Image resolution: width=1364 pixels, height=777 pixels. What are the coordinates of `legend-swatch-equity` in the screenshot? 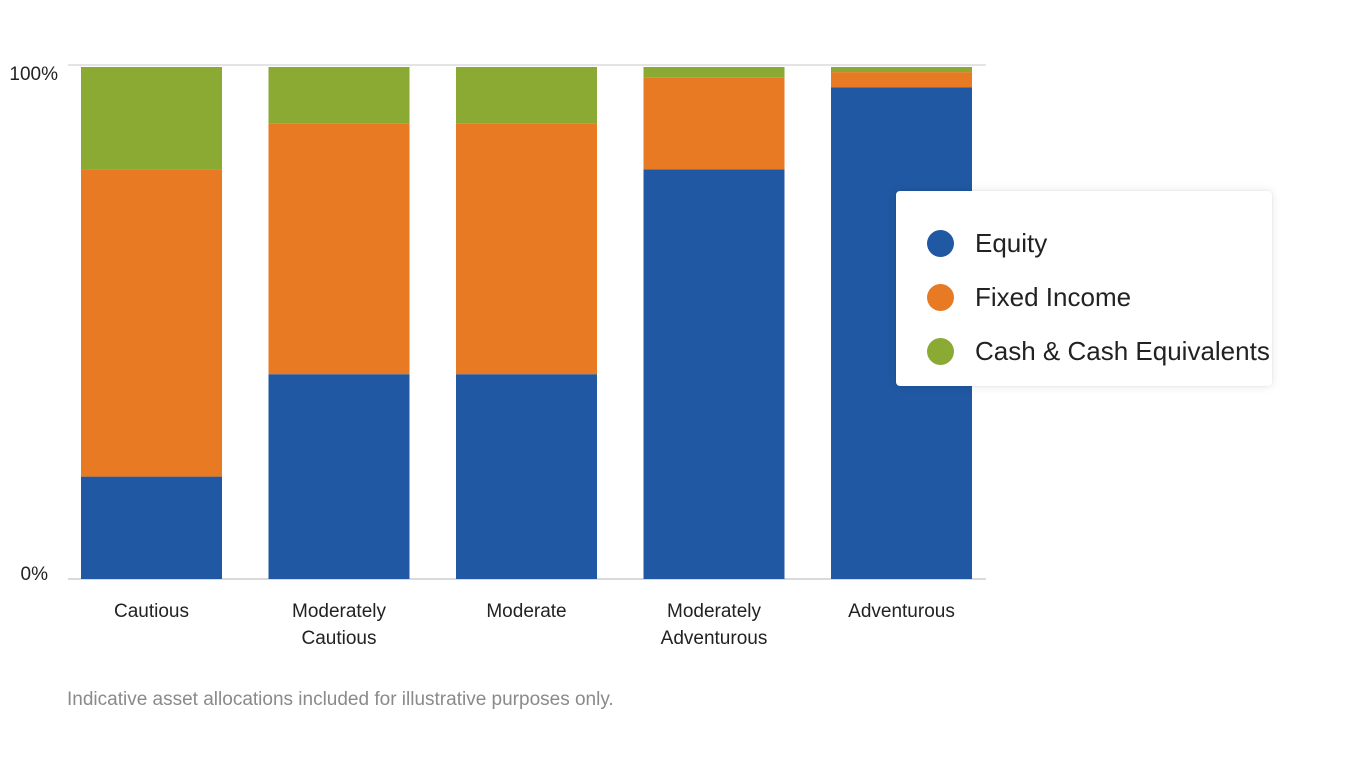 It's located at (940, 243).